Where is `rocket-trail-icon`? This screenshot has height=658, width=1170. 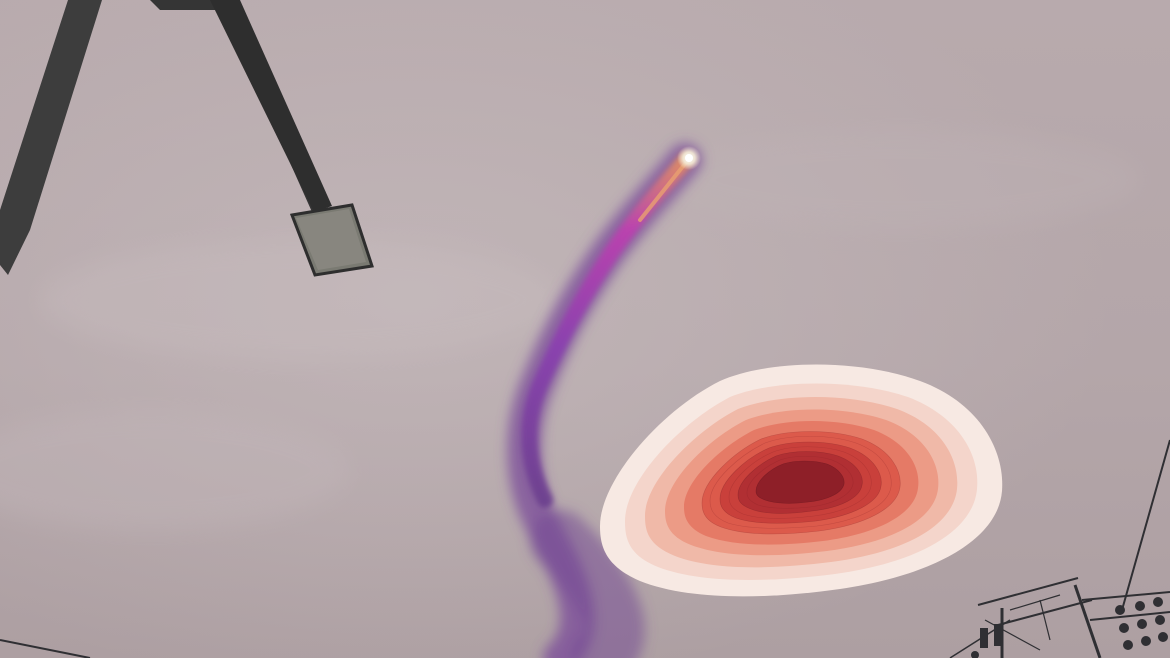 rocket-trail-icon is located at coordinates (604, 400).